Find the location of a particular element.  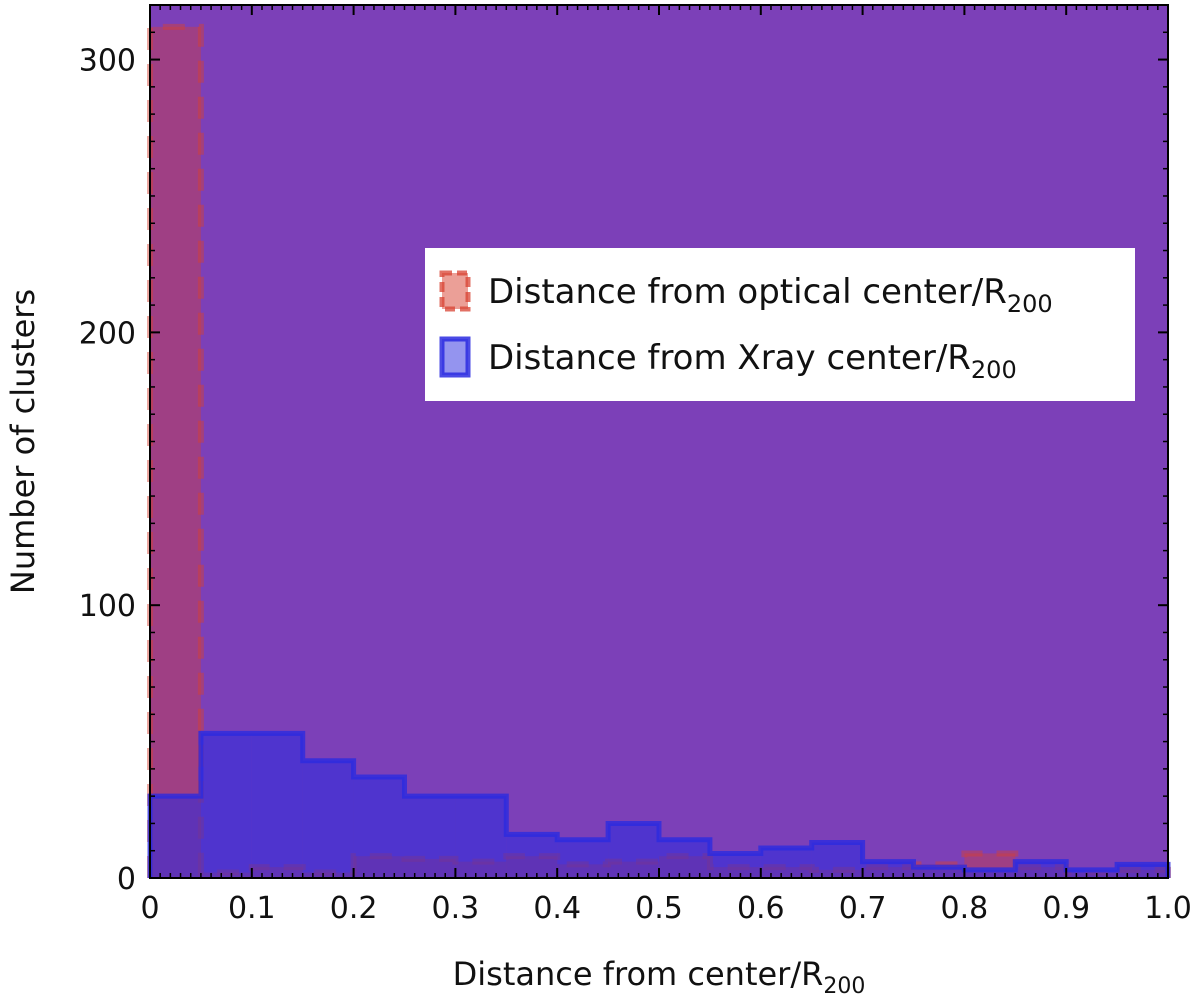

legend-label-optical: Distance from optical center/R200 is located at coordinates (770, 295).